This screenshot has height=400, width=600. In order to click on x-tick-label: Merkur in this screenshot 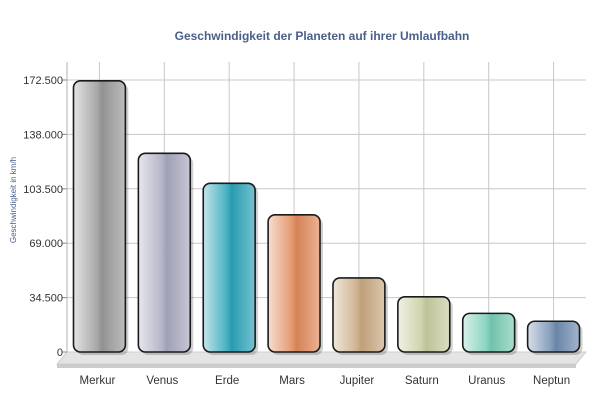, I will do `click(98, 381)`.